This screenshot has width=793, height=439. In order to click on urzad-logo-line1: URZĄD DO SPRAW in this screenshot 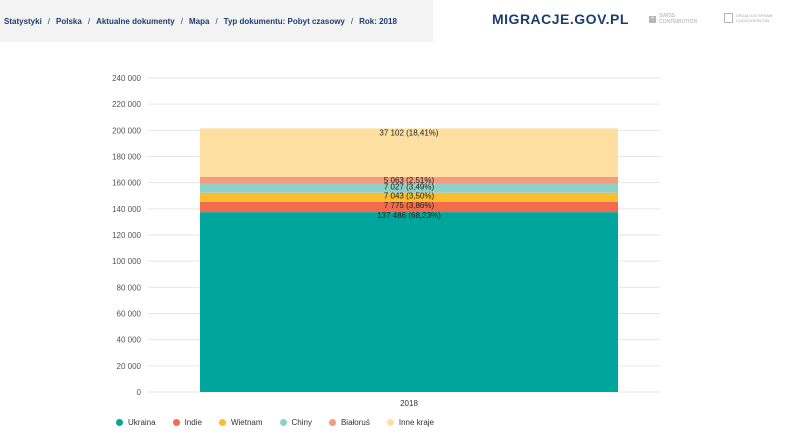, I will do `click(754, 15)`.